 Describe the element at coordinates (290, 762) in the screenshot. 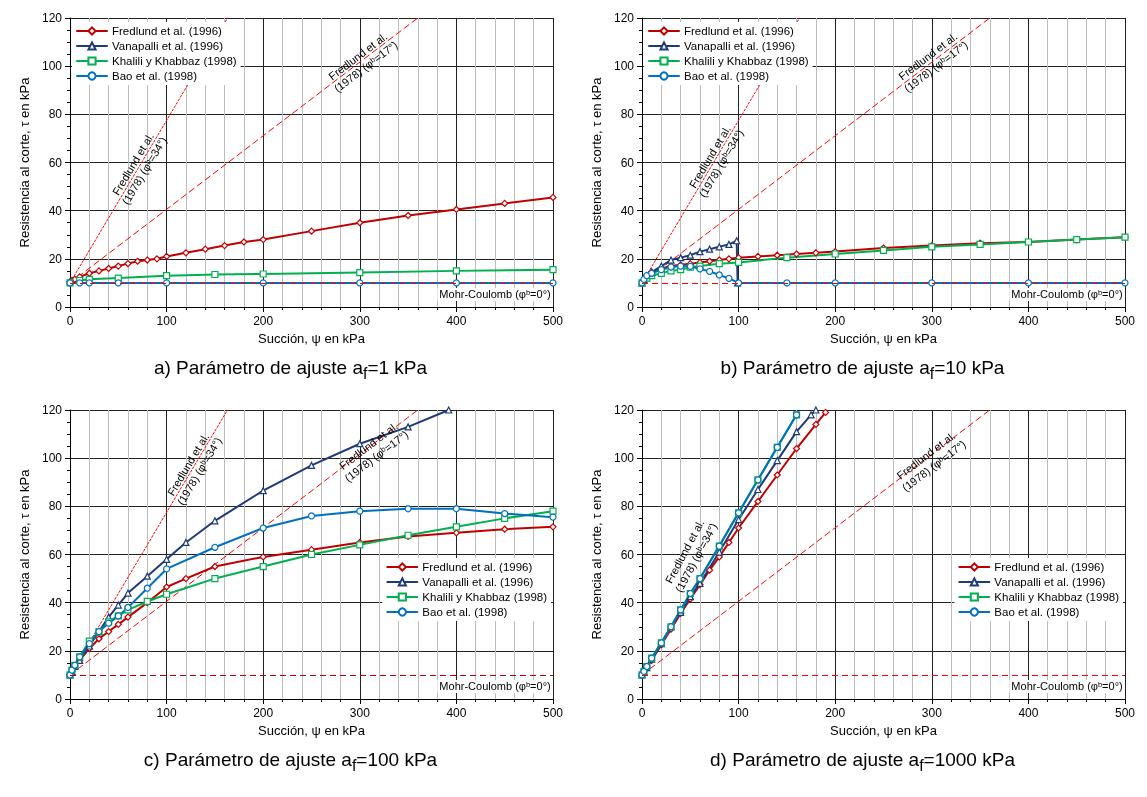

I see `text: c) Parámetro de ajuste a$_{f}$=100 kPa` at that location.